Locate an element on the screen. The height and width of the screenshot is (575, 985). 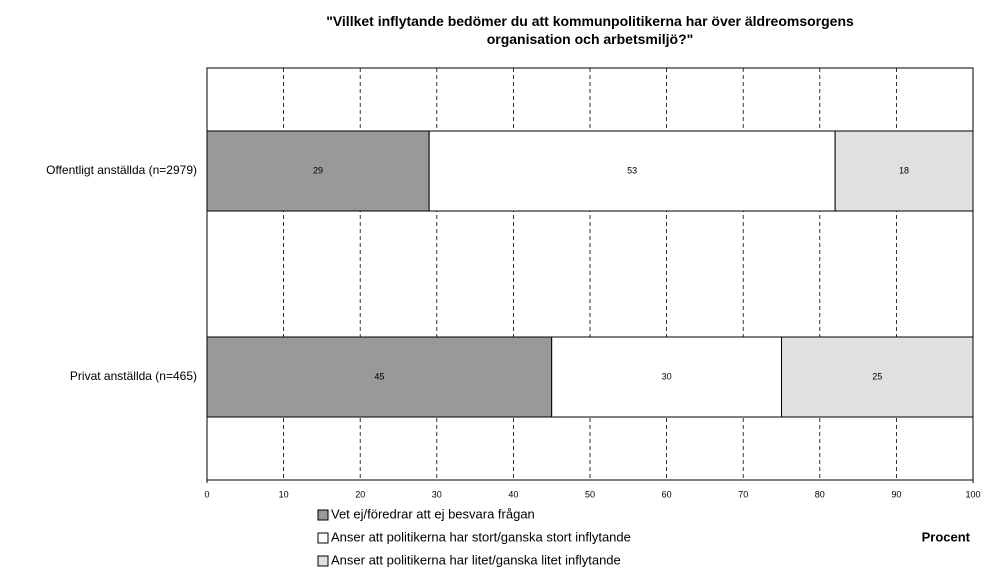
data-label: 45 is located at coordinates (379, 376).